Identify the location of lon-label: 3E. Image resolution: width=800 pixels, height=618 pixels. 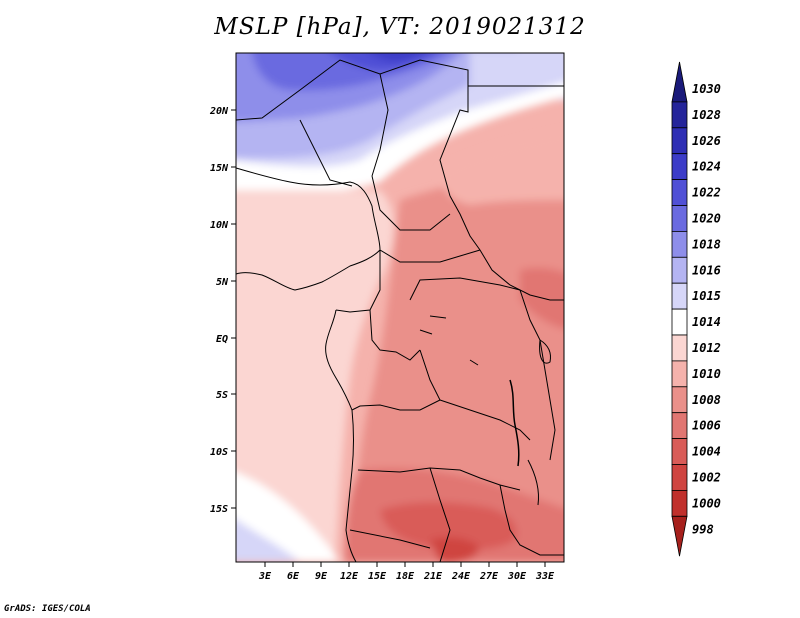
(265, 576).